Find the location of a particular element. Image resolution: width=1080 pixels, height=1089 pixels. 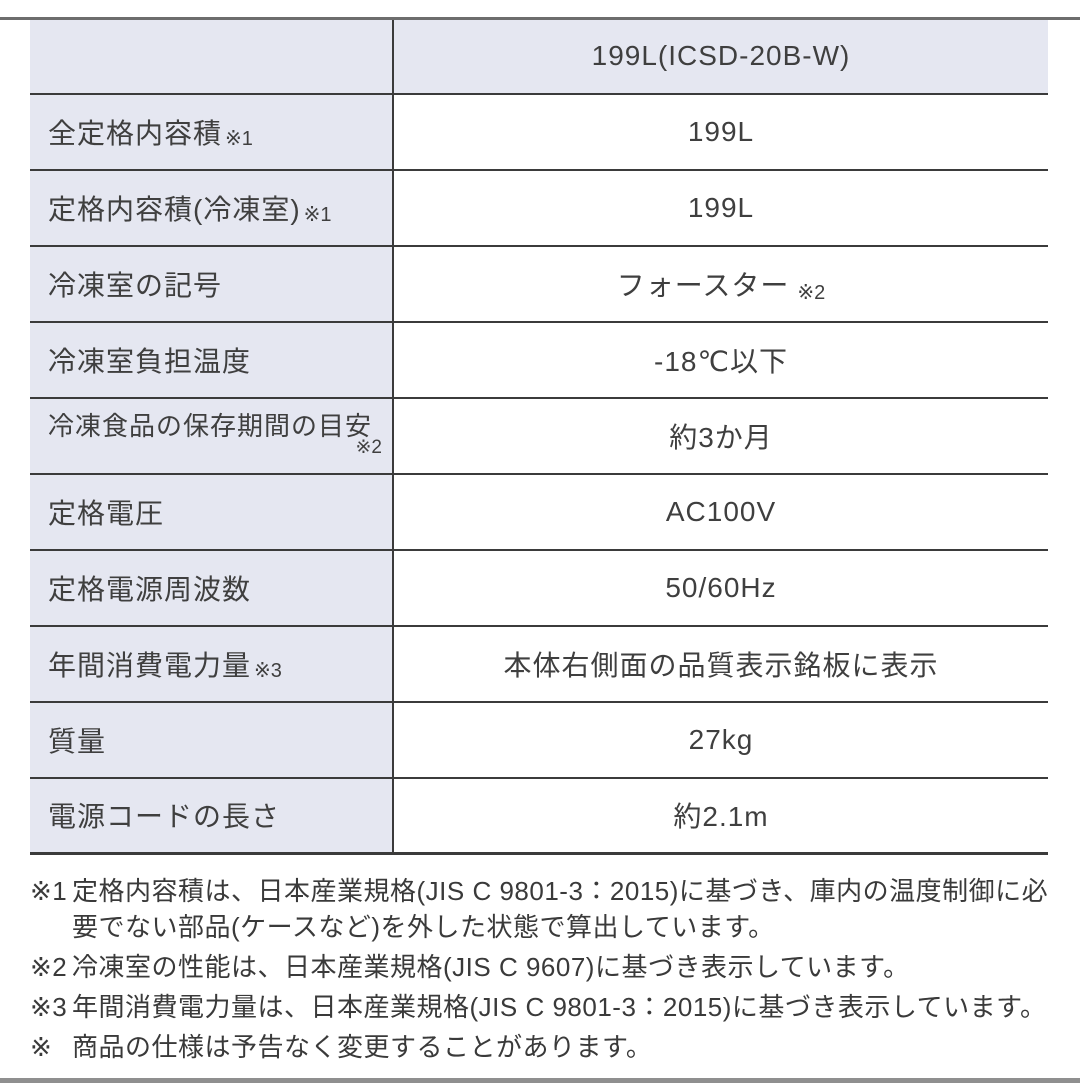

spec-value: 約2.1m is located at coordinates (721, 817).